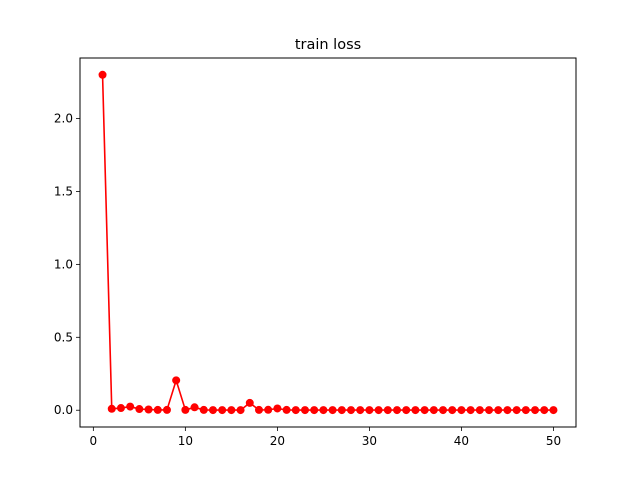 The height and width of the screenshot is (480, 640). What do you see at coordinates (461, 441) in the screenshot?
I see `x-tick-label: 40` at bounding box center [461, 441].